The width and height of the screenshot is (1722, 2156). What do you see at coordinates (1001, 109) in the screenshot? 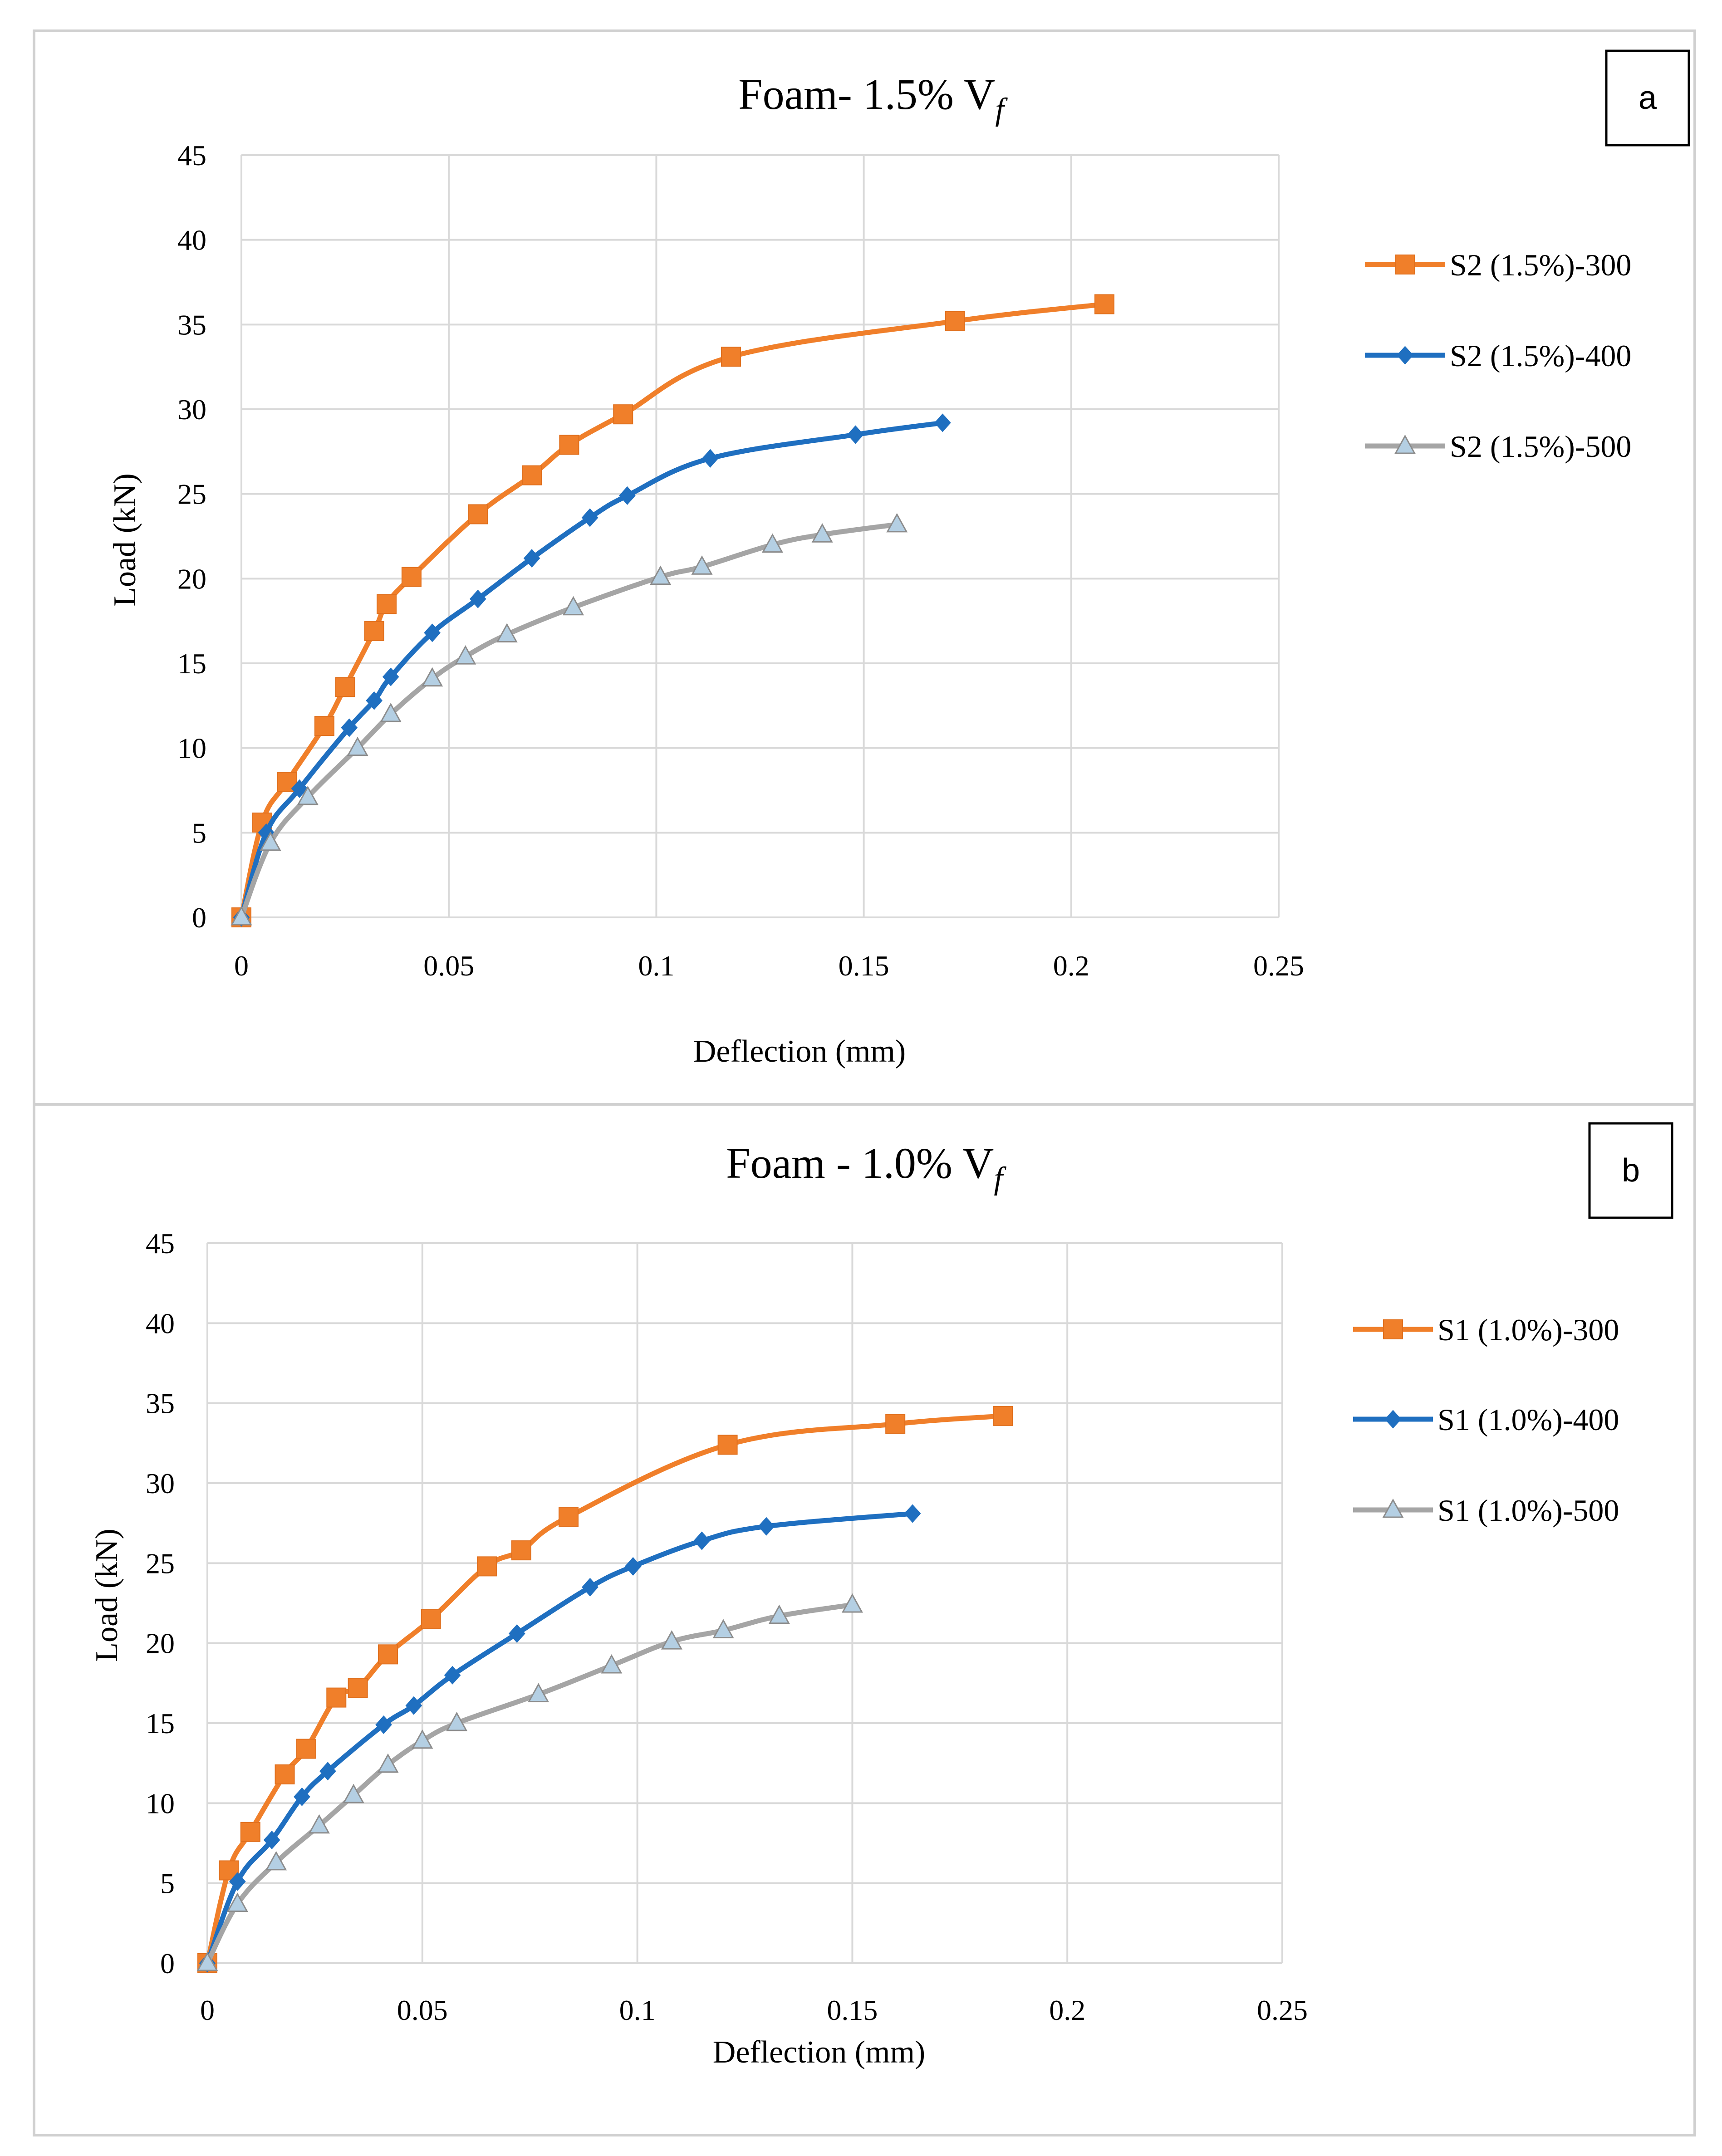
I see `panel-a-title-subscript: f` at bounding box center [1001, 109].